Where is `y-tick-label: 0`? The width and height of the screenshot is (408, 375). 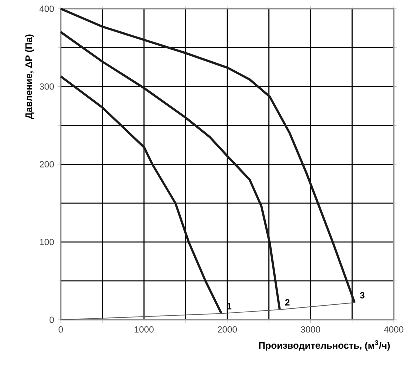 y-tick-label: 0 is located at coordinates (52, 320).